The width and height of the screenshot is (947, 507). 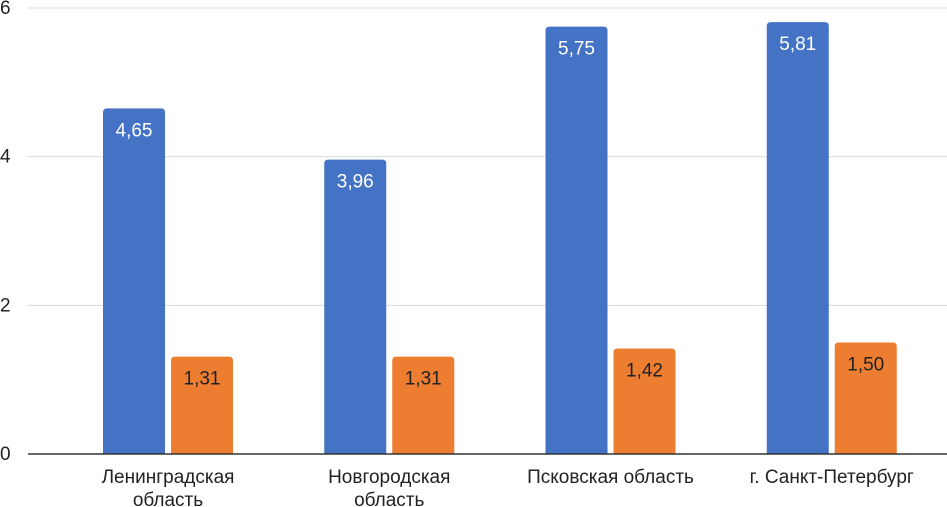 What do you see at coordinates (865, 365) in the screenshot?
I see `data-label: 1,50` at bounding box center [865, 365].